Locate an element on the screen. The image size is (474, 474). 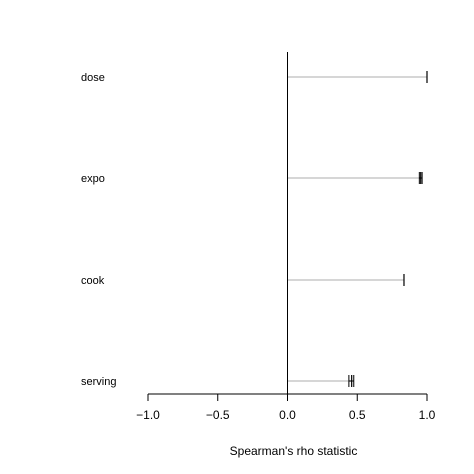
x-tick-label-0: −1.0 is located at coordinates (148, 415).